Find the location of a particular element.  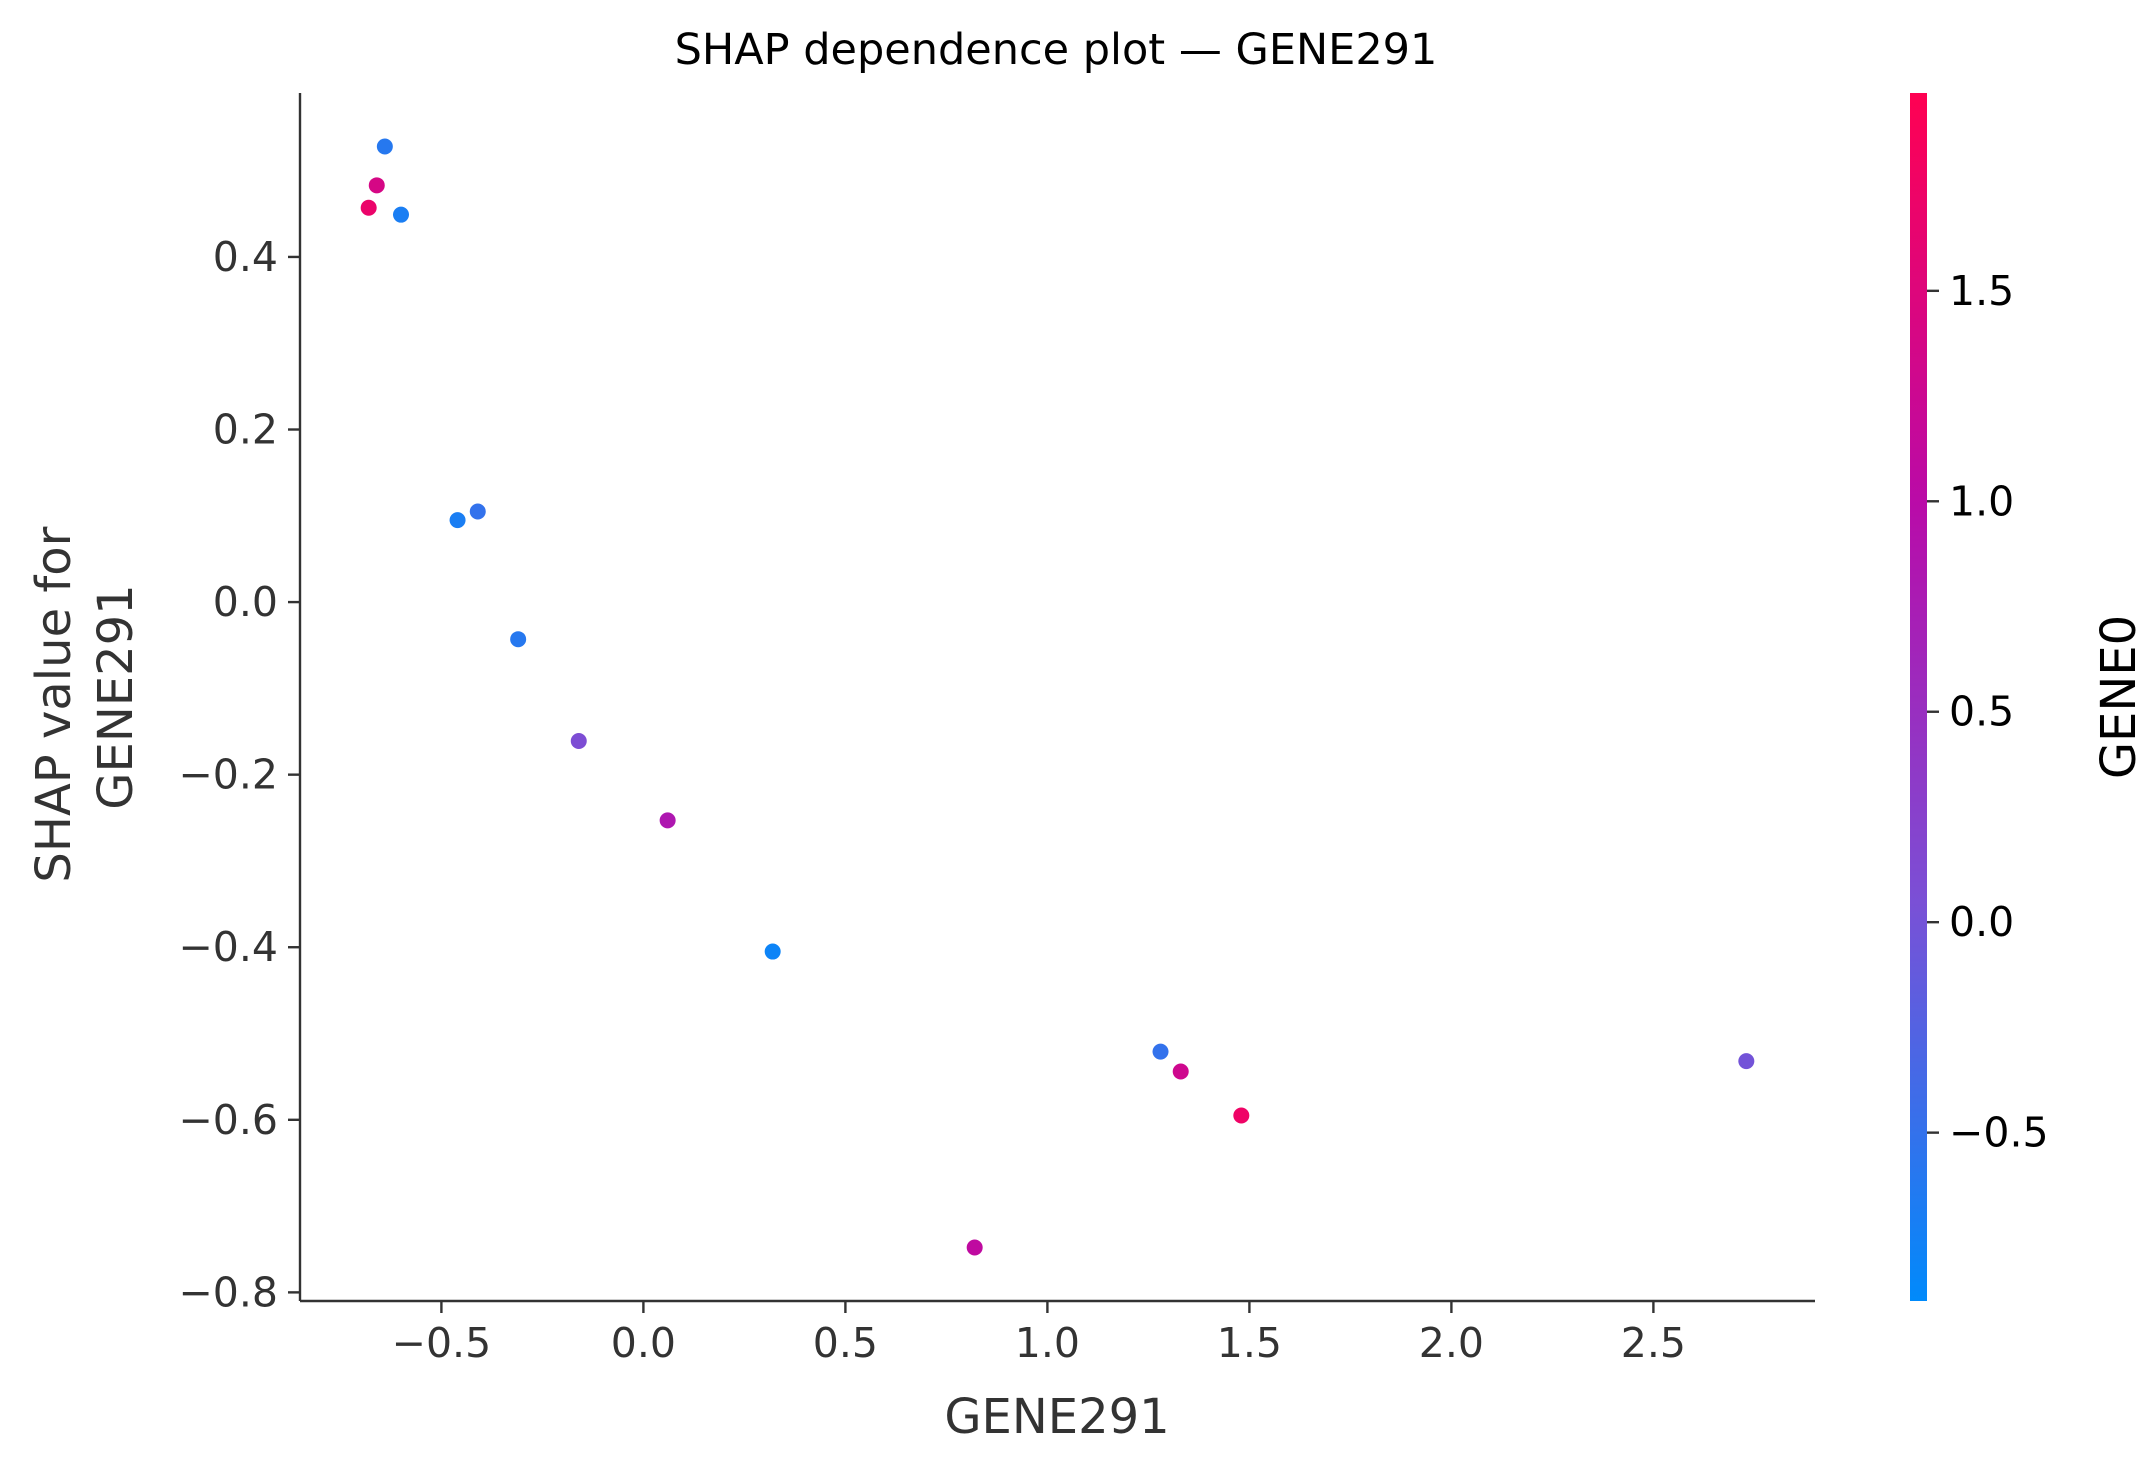

y-tick-label: 0.4 is located at coordinates (245, 257).